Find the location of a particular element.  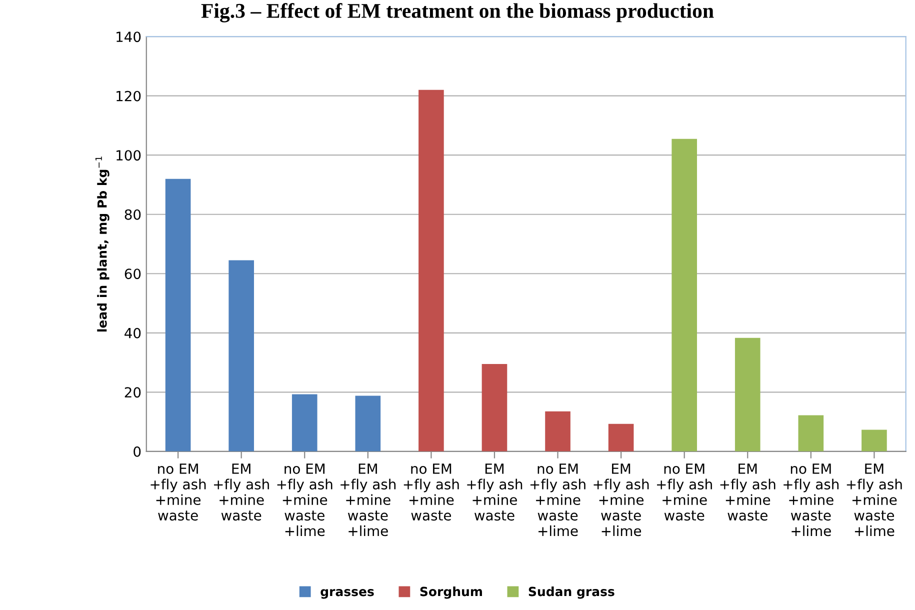

y-tick-label: 140 is located at coordinates (128, 37).